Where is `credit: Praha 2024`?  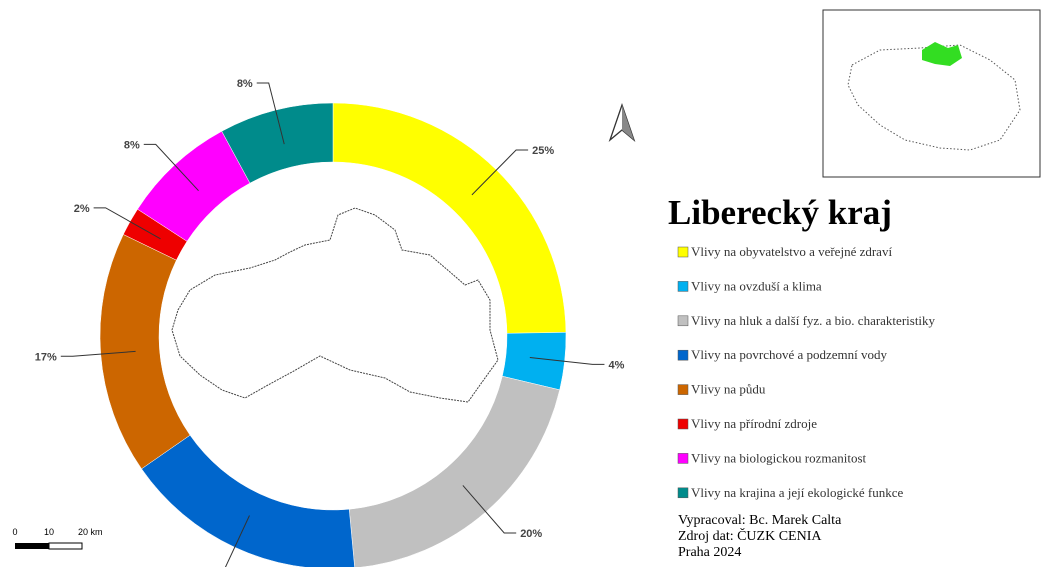 credit: Praha 2024 is located at coordinates (709, 552).